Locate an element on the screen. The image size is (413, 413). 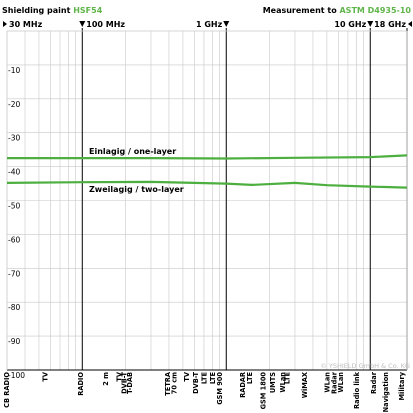
frequency-axis: 30 MHz 100 MHz 1 GHz 10 GHz 18 GHz is located at coordinates (207, 24).